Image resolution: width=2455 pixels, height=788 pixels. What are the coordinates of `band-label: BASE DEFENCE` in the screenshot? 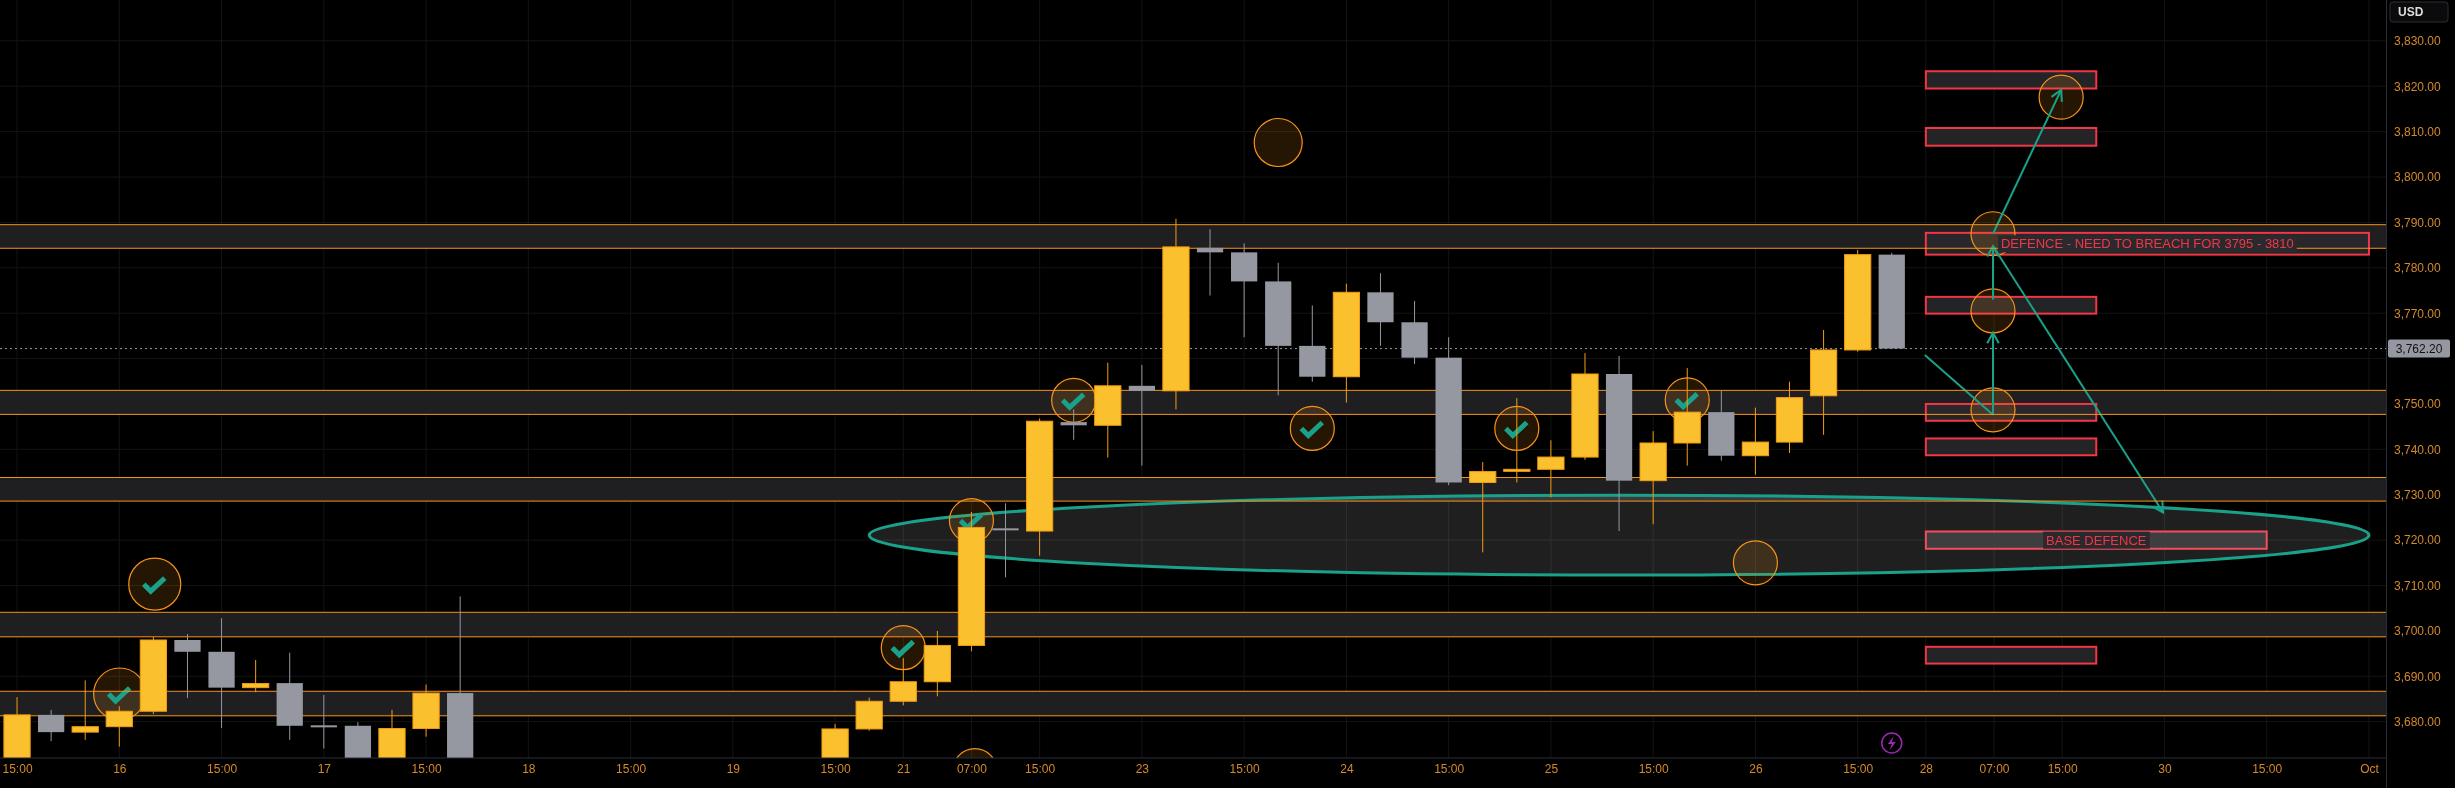 It's located at (2096, 540).